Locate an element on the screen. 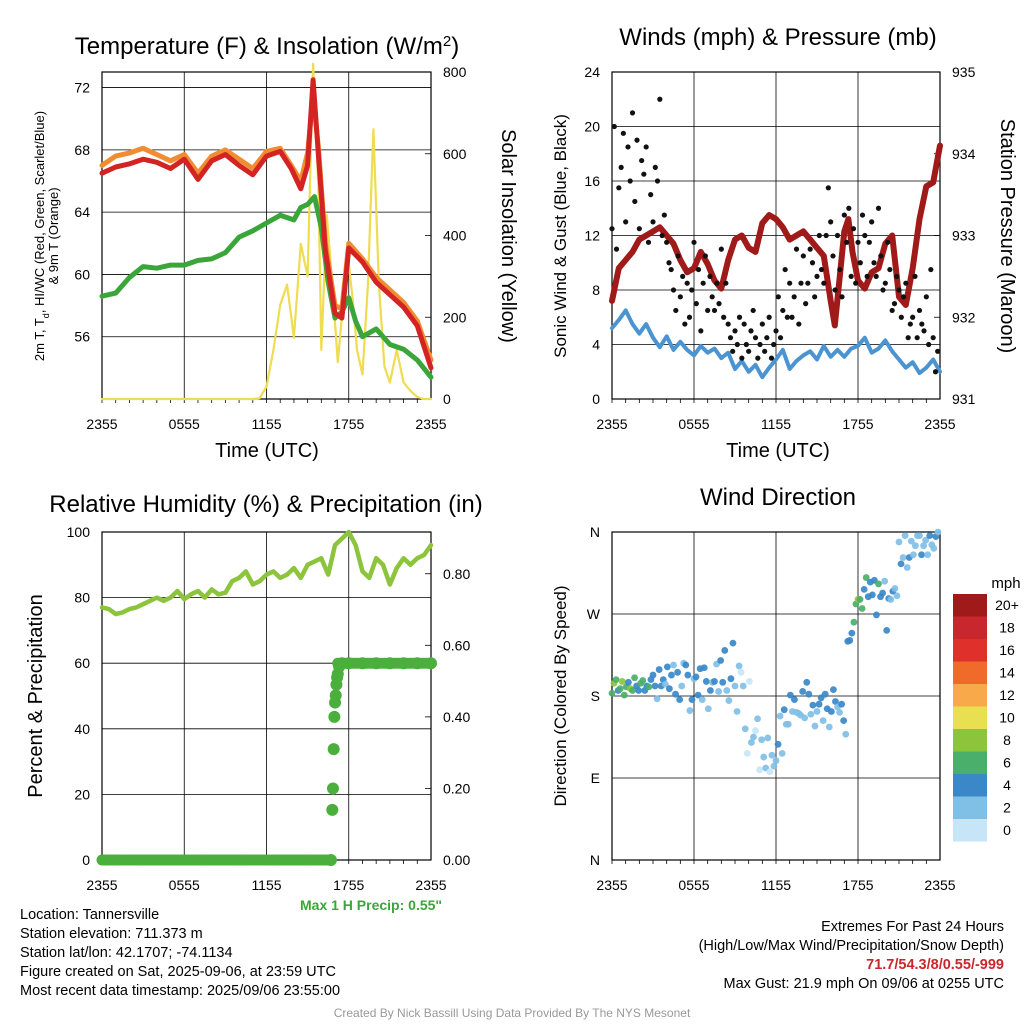 This screenshot has height=1024, width=1024. x-tick-label: 1155 is located at coordinates (266, 424).